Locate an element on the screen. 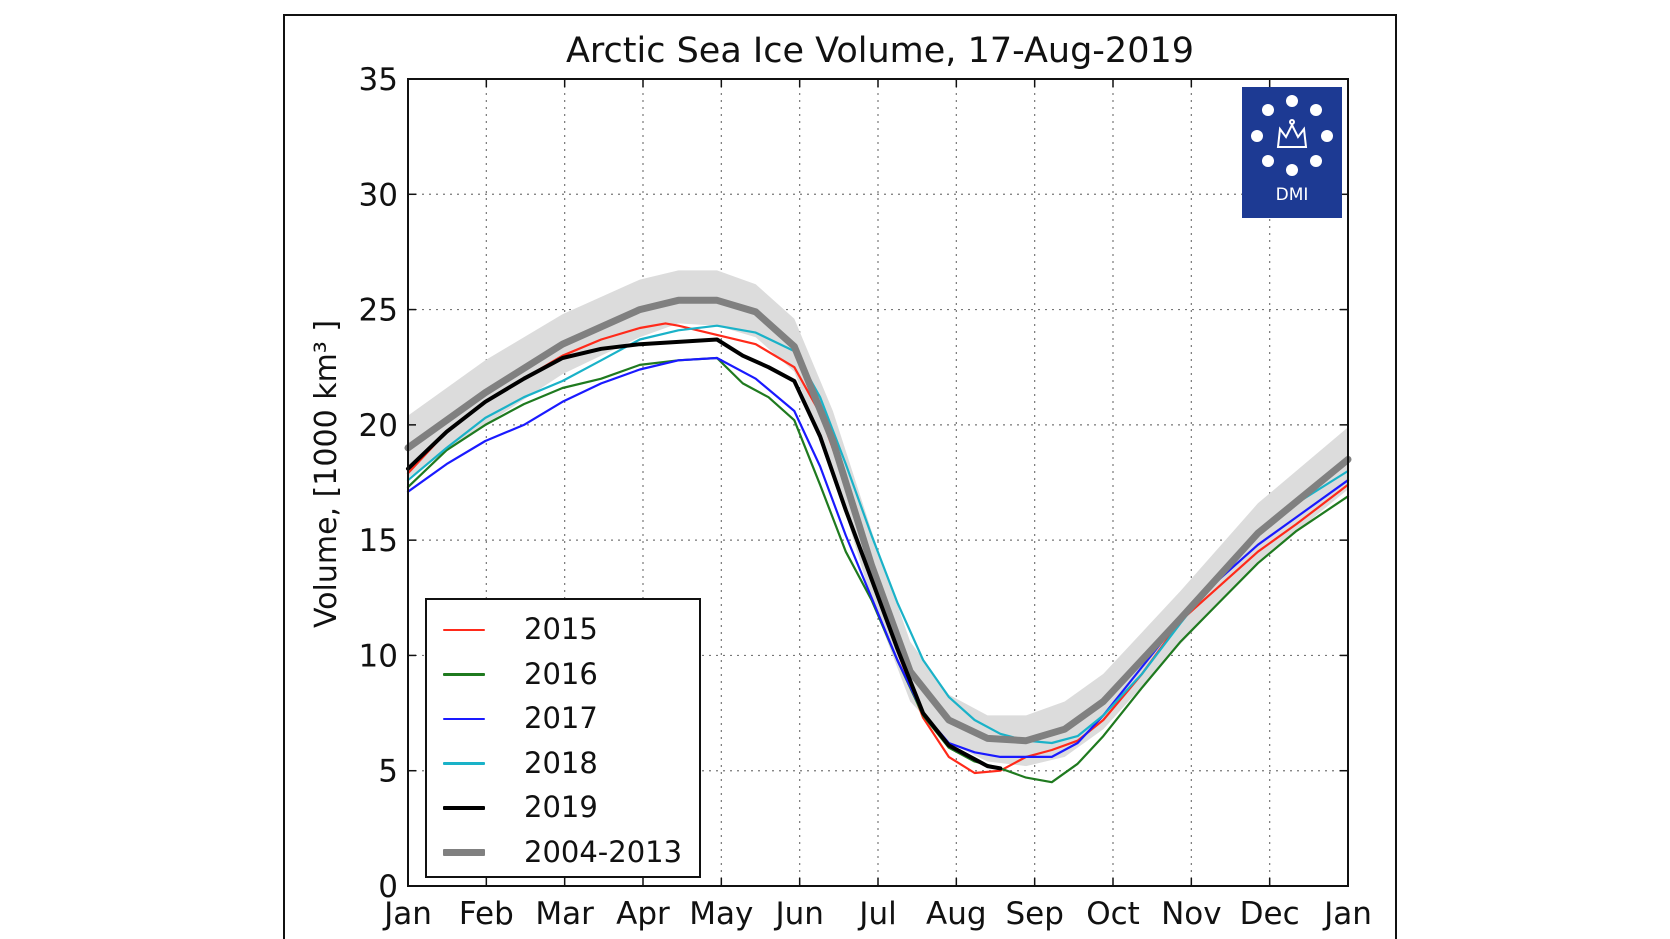  legend-item: 2016 is located at coordinates (563, 673).